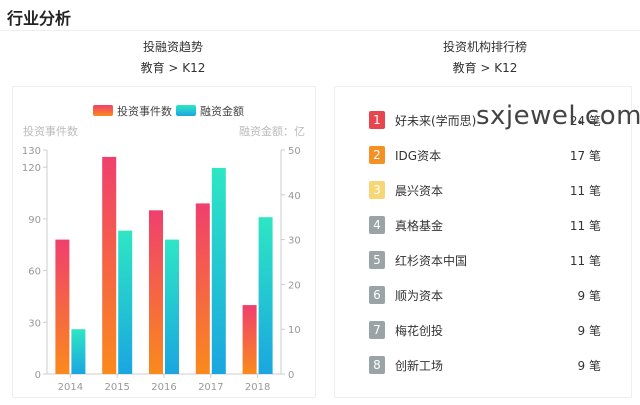 This screenshot has height=405, width=640. I want to click on title-divider, so click(320, 30).